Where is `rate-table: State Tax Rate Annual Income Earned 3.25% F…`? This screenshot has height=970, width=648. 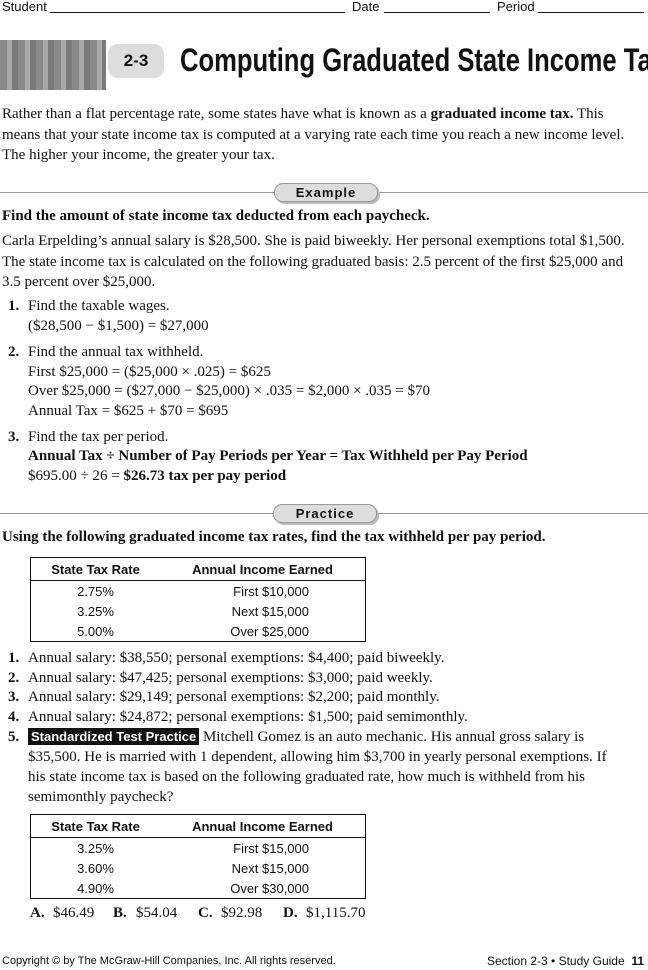 rate-table: State Tax Rate Annual Income Earned 3.25% F… is located at coordinates (198, 856).